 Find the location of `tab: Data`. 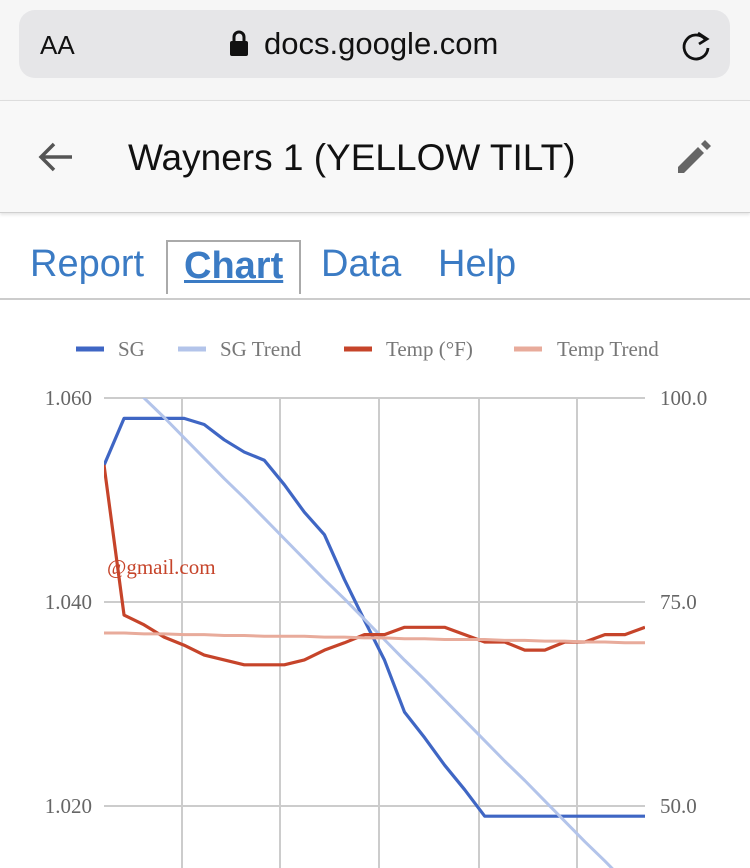

tab: Data is located at coordinates (361, 264).